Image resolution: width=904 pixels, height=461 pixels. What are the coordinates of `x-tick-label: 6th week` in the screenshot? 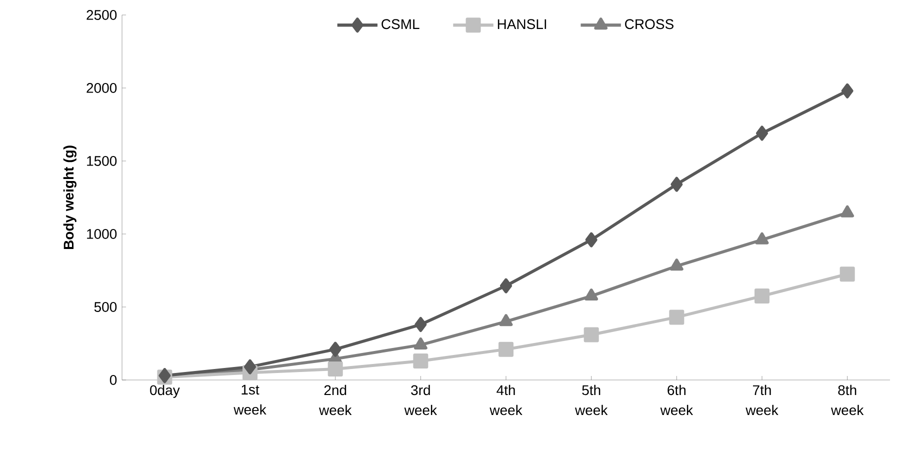 It's located at (677, 400).